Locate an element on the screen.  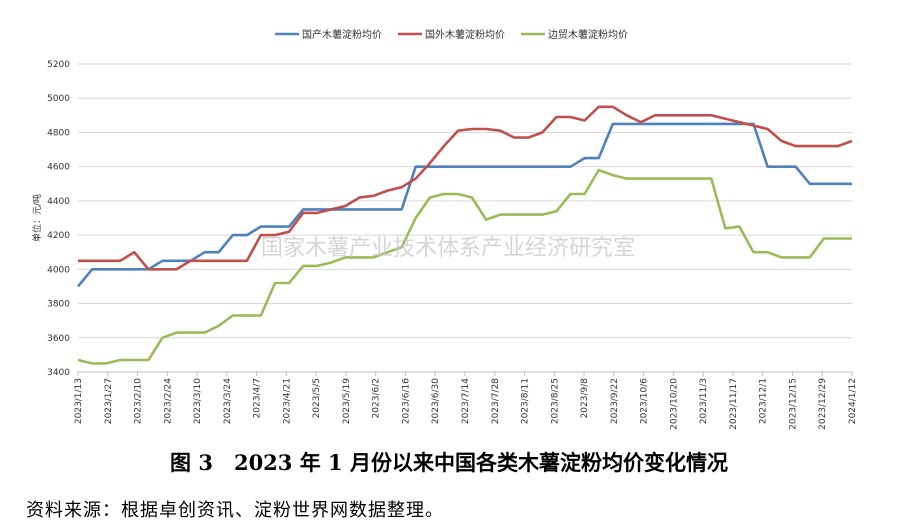
y-tick-label: 4600 is located at coordinates (58, 168).